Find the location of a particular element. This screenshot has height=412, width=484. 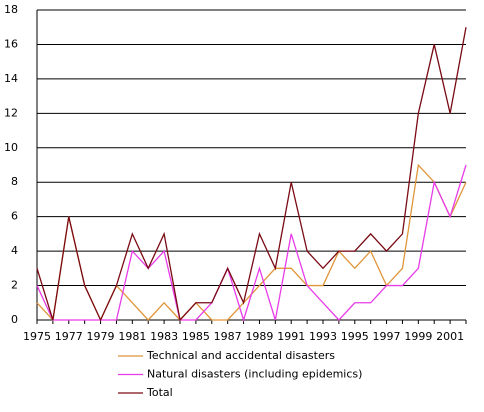

y-tick-label: 4 is located at coordinates (14, 250).